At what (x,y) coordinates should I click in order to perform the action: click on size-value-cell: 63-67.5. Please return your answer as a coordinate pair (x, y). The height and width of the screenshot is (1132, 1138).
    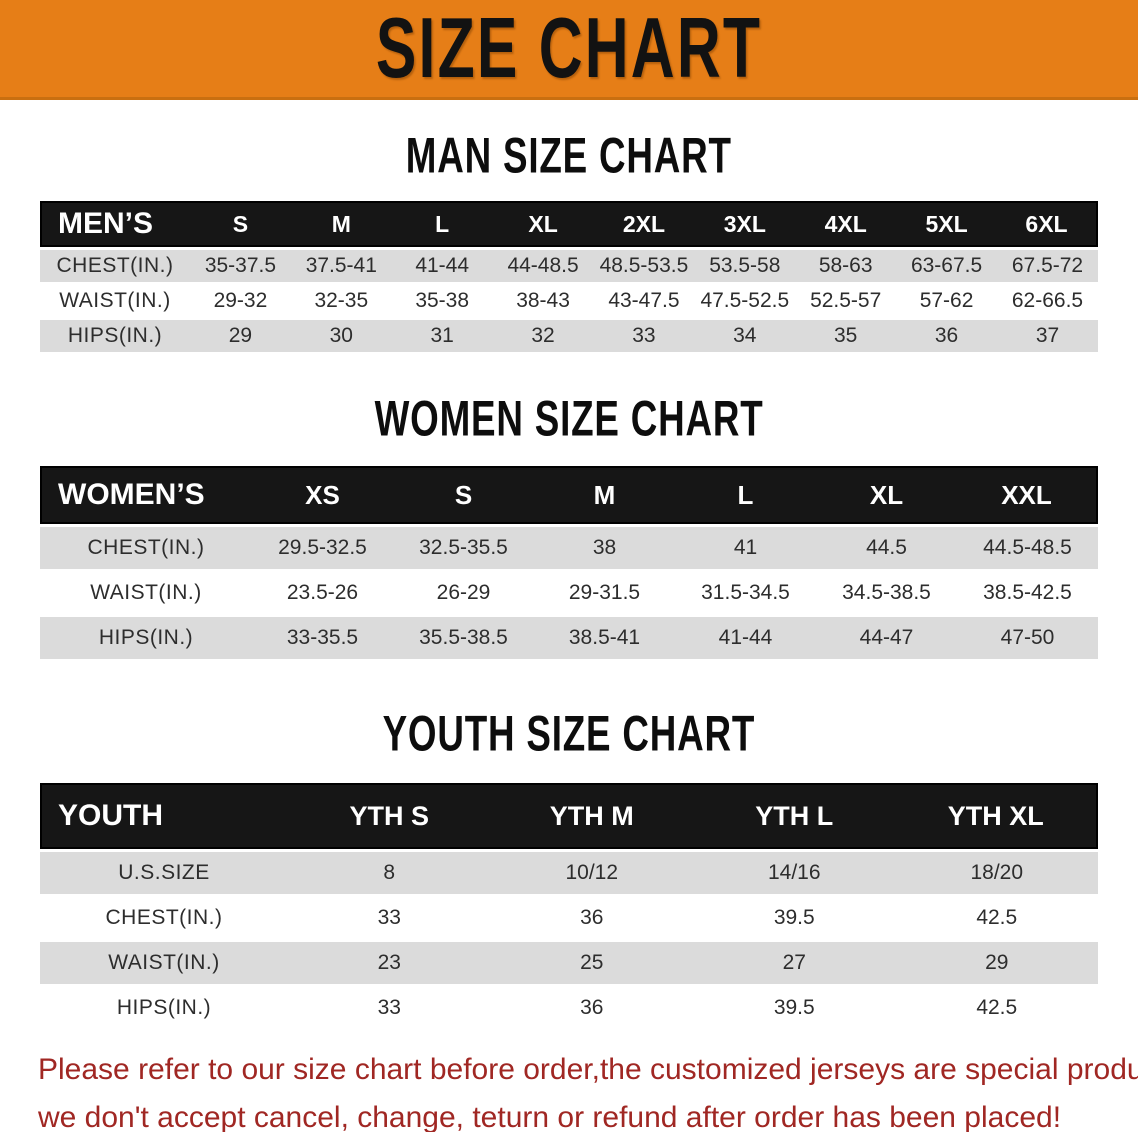
    Looking at the image, I should click on (946, 266).